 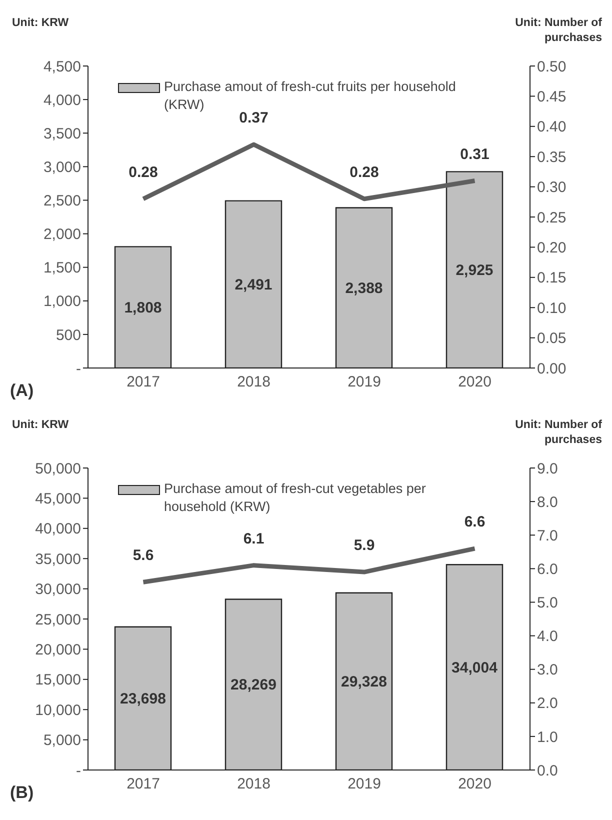 I want to click on legend-label: Purchase amout of fresh-cut fruits per household (KRW), so click(x=310, y=95).